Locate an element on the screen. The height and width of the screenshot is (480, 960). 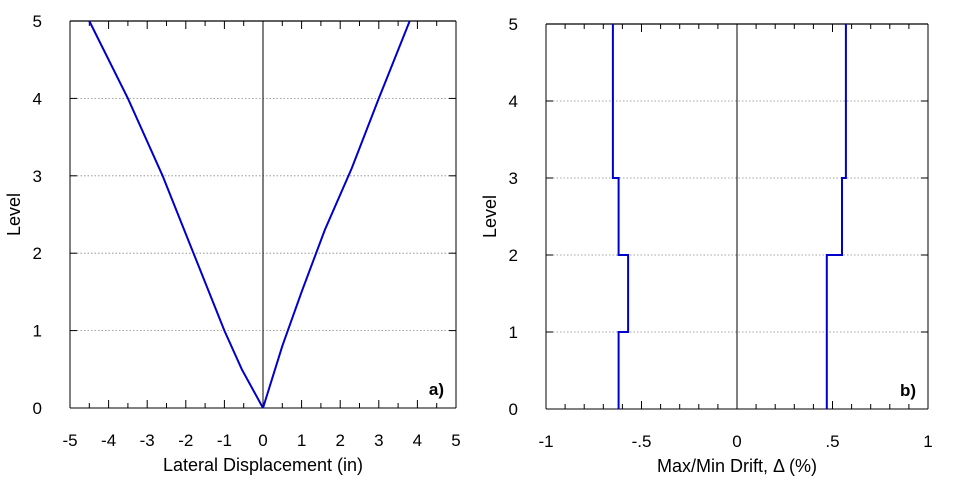
panel-b-x-tick-label: 0 is located at coordinates (736, 441).